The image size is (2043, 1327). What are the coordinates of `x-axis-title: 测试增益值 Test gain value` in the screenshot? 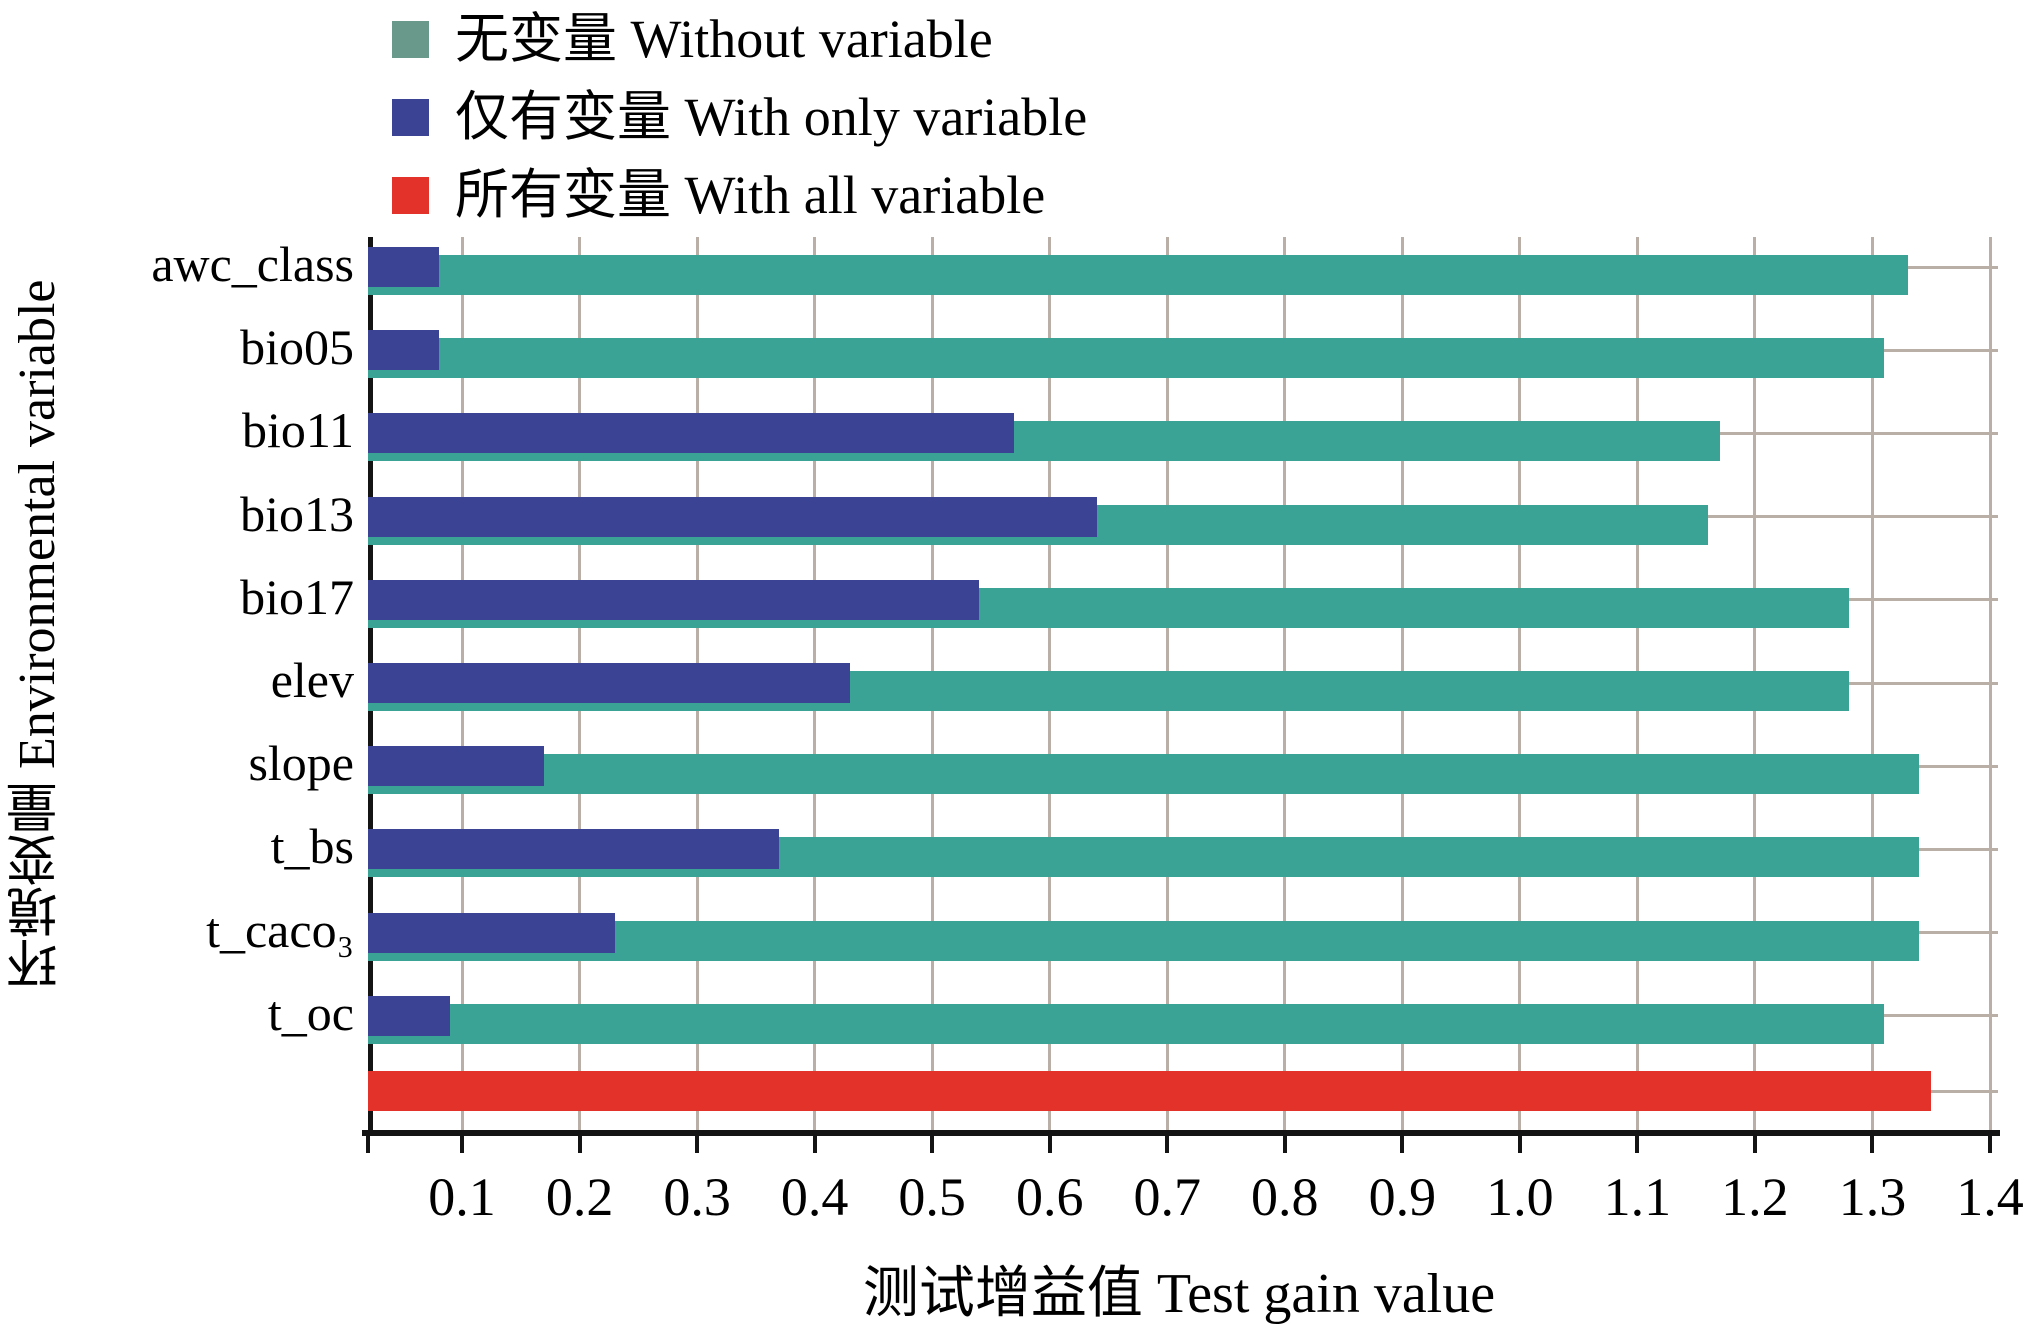 It's located at (1179, 1294).